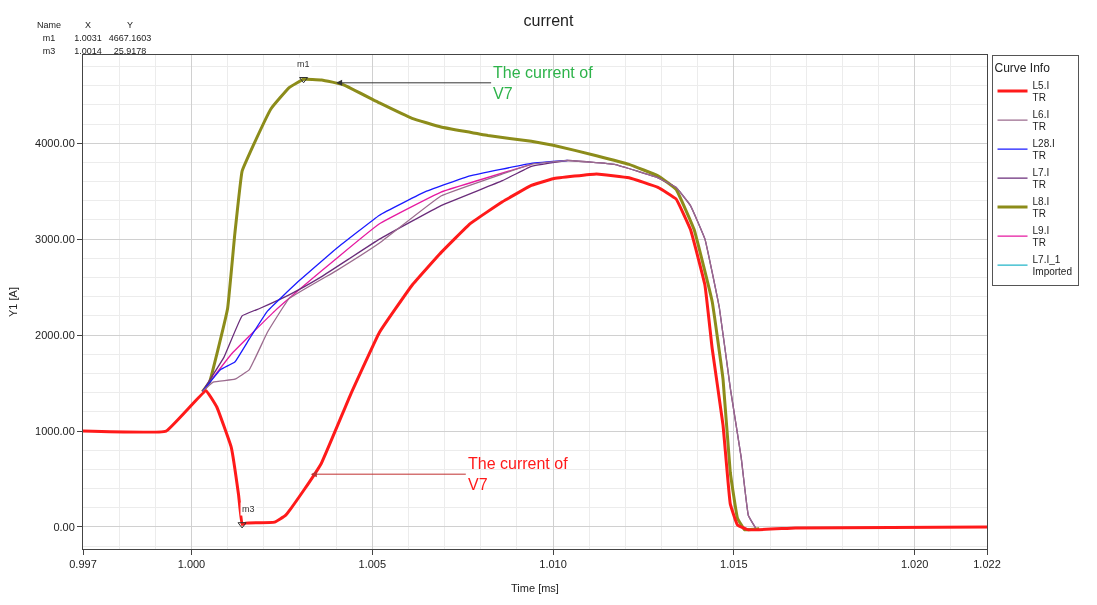  What do you see at coordinates (535, 588) in the screenshot?
I see `x-axis-title: Time [ms]` at bounding box center [535, 588].